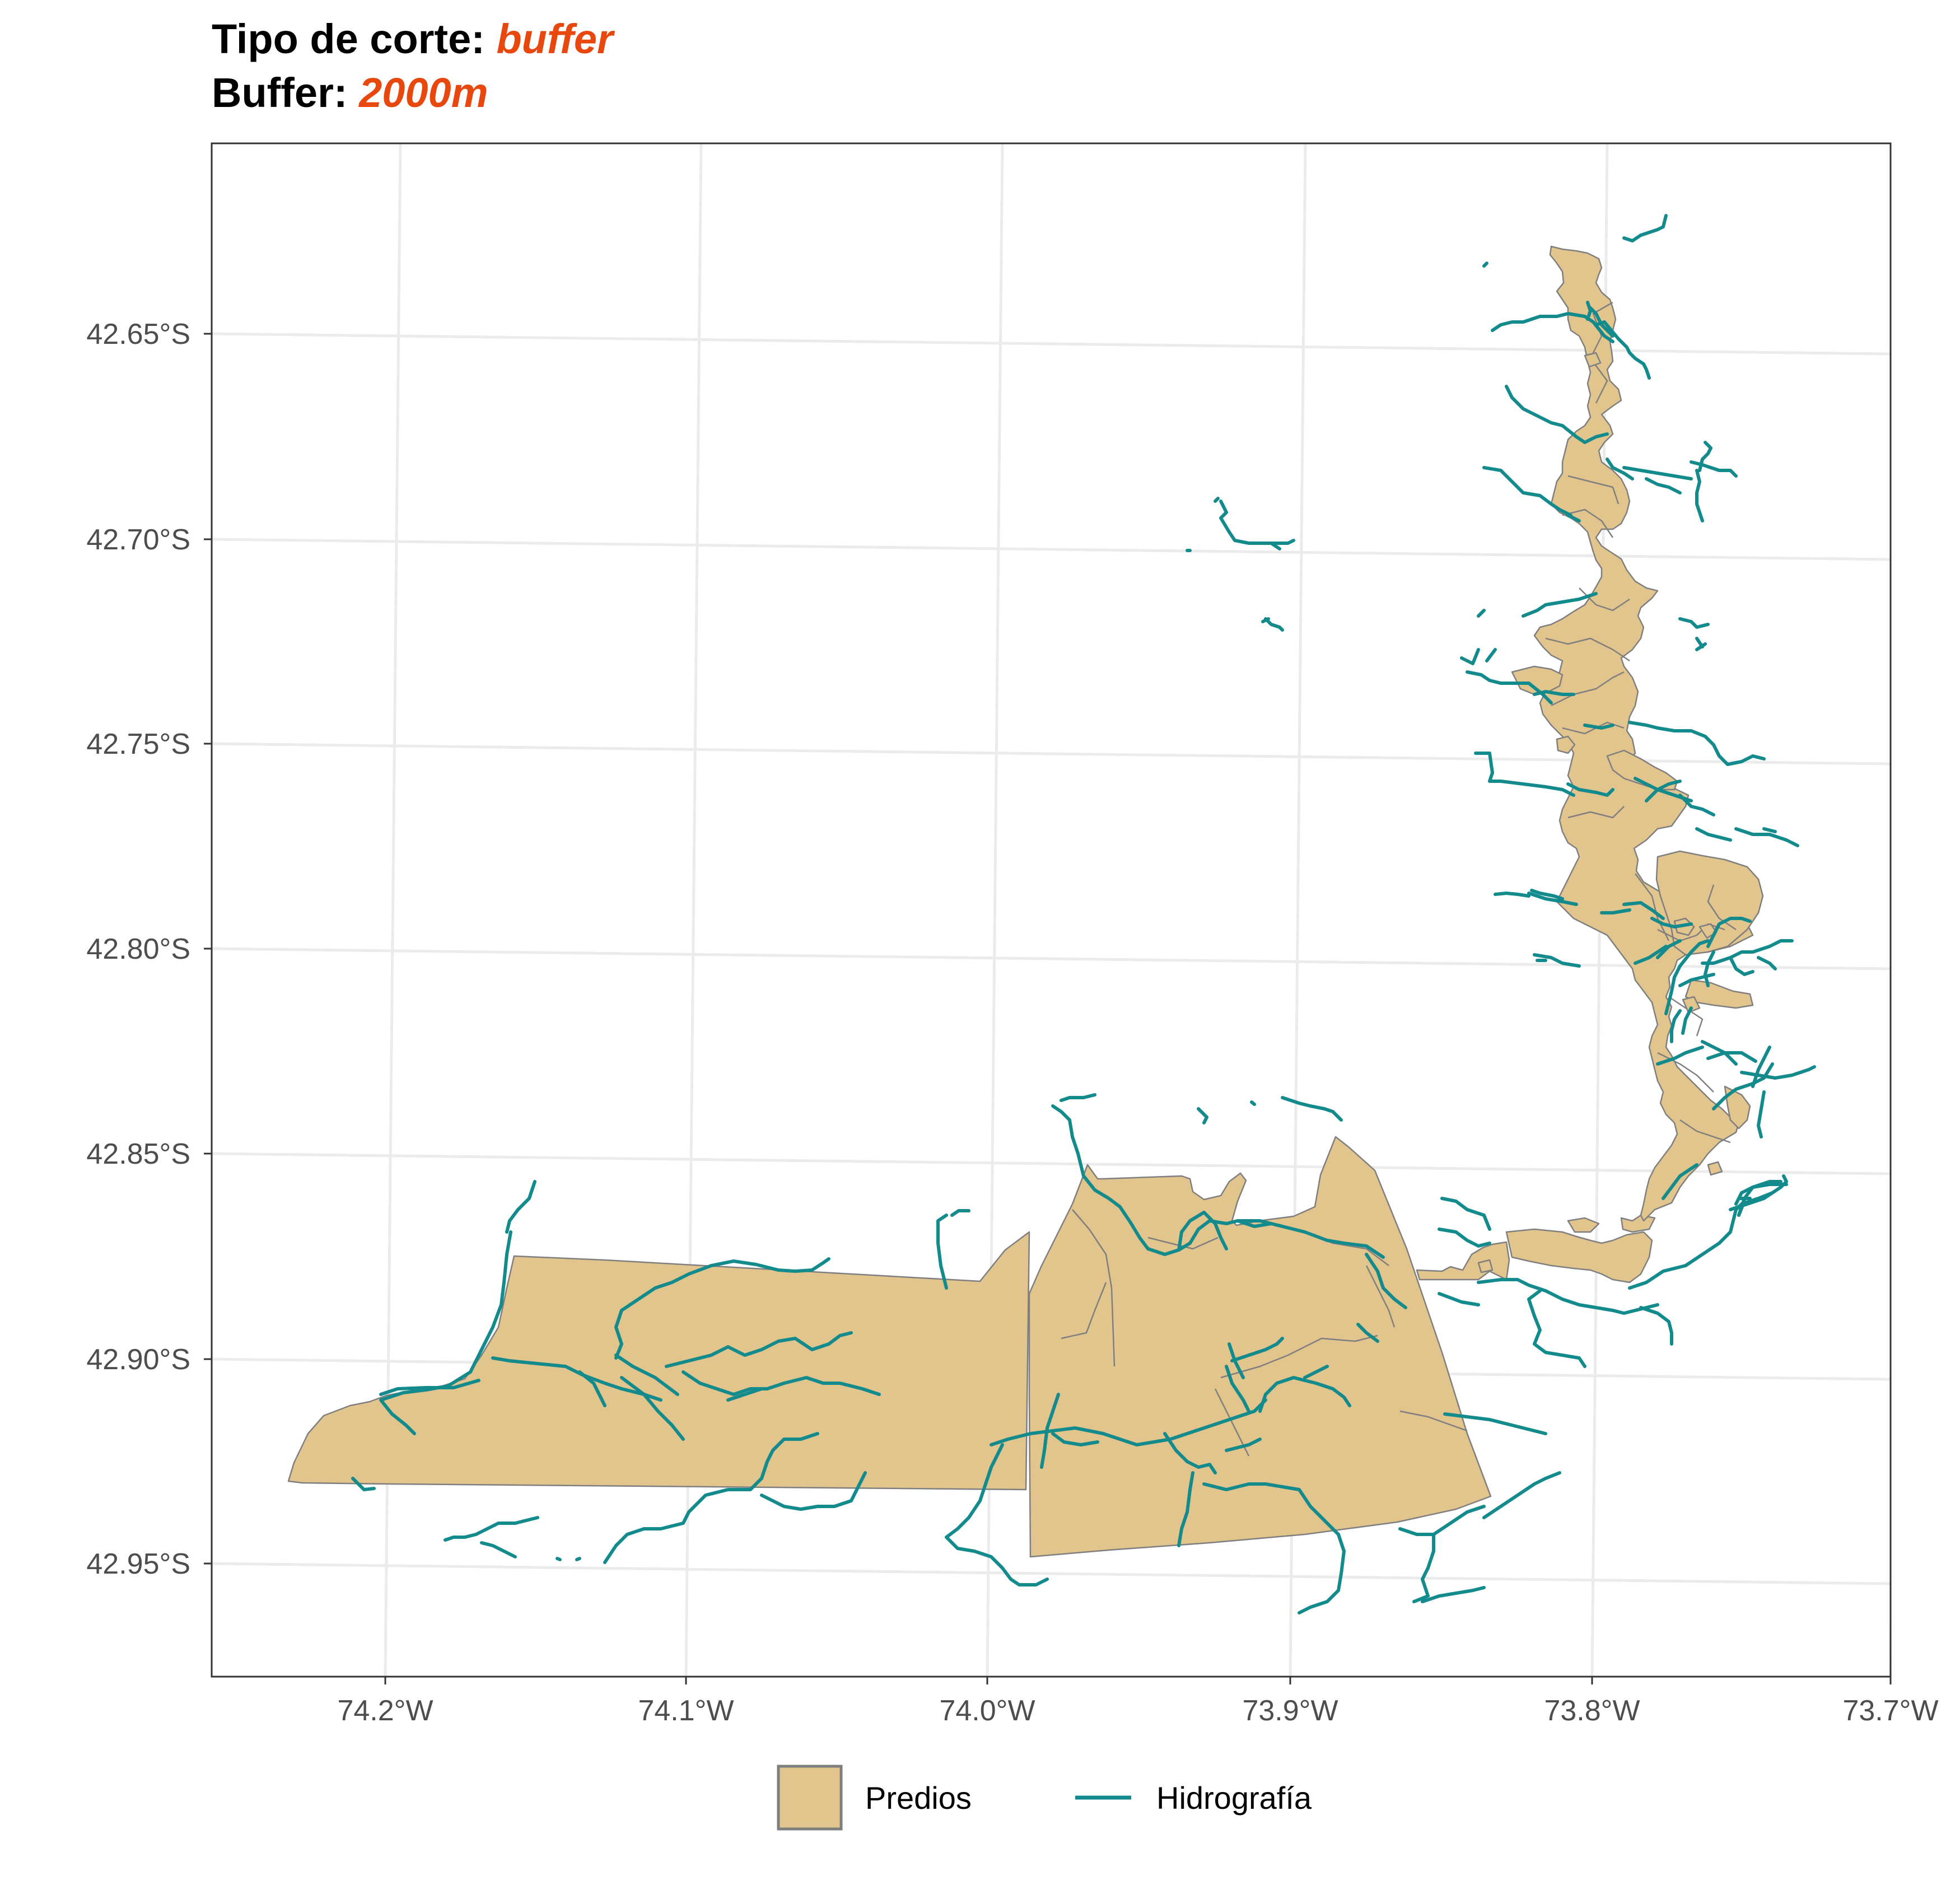 The image size is (1960, 1904). I want to click on y-tick-label: 42.95°S, so click(138, 1564).